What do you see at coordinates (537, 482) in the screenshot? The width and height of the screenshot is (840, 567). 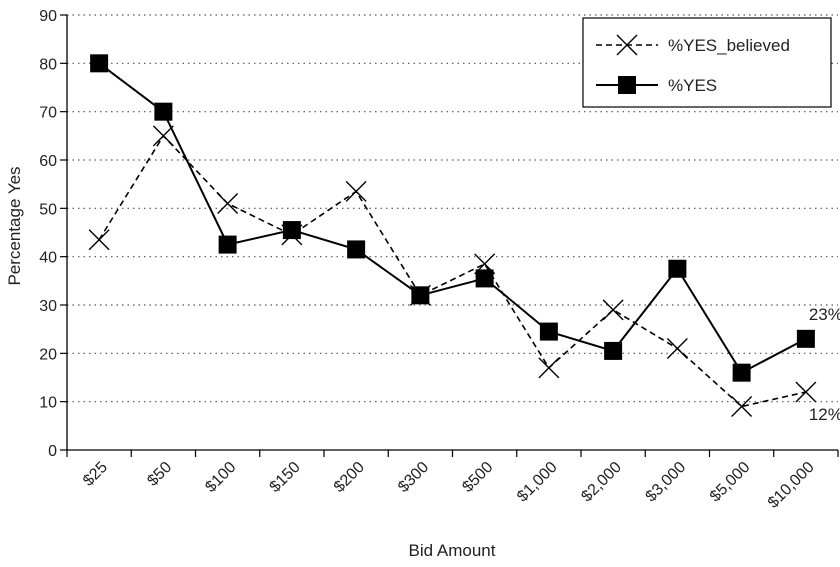 I see `x-tick-label: $1,000` at bounding box center [537, 482].